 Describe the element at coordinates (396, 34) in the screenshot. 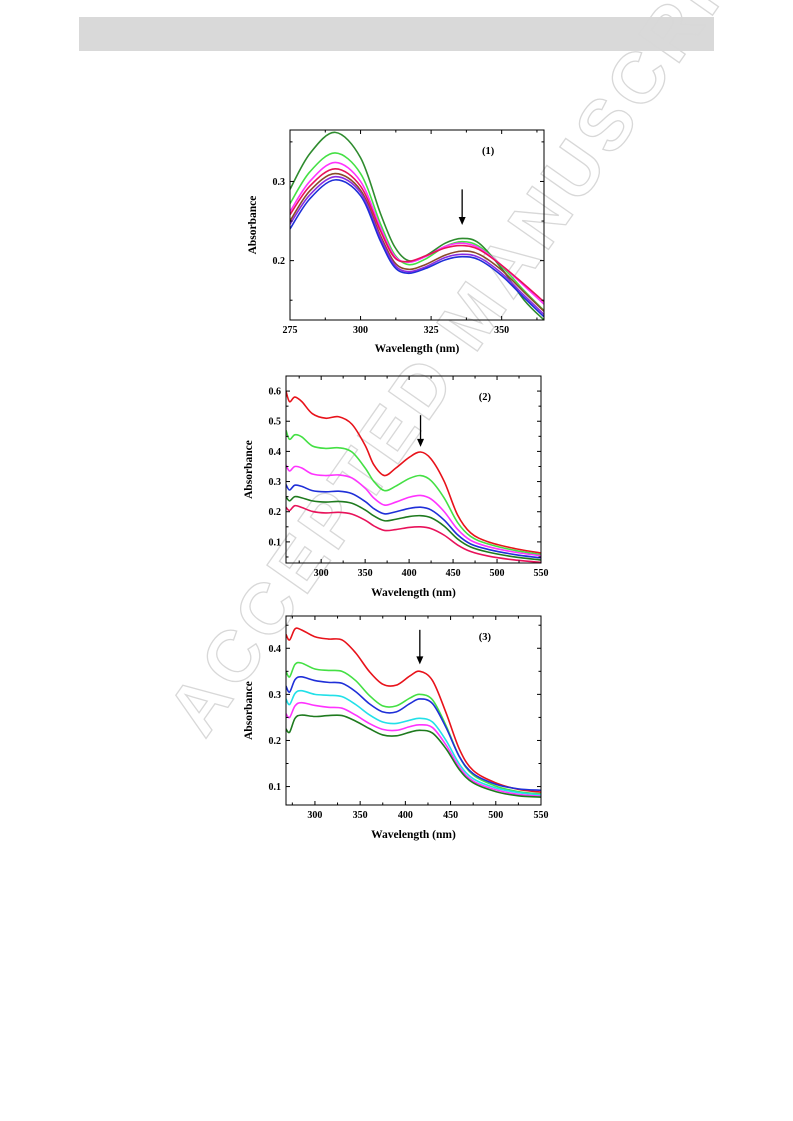

I see `header-bar` at that location.